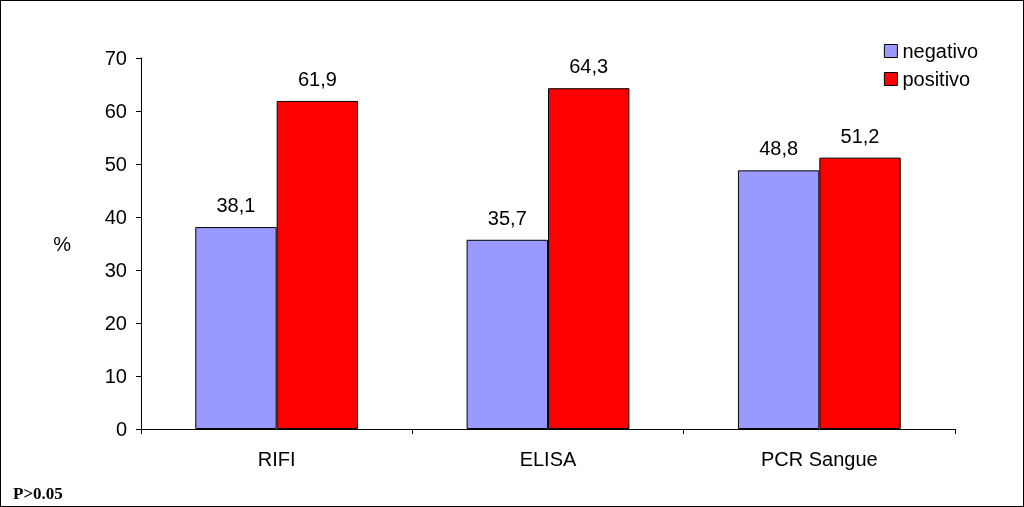 This screenshot has width=1024, height=507. I want to click on y-tick-label: 0, so click(121, 429).